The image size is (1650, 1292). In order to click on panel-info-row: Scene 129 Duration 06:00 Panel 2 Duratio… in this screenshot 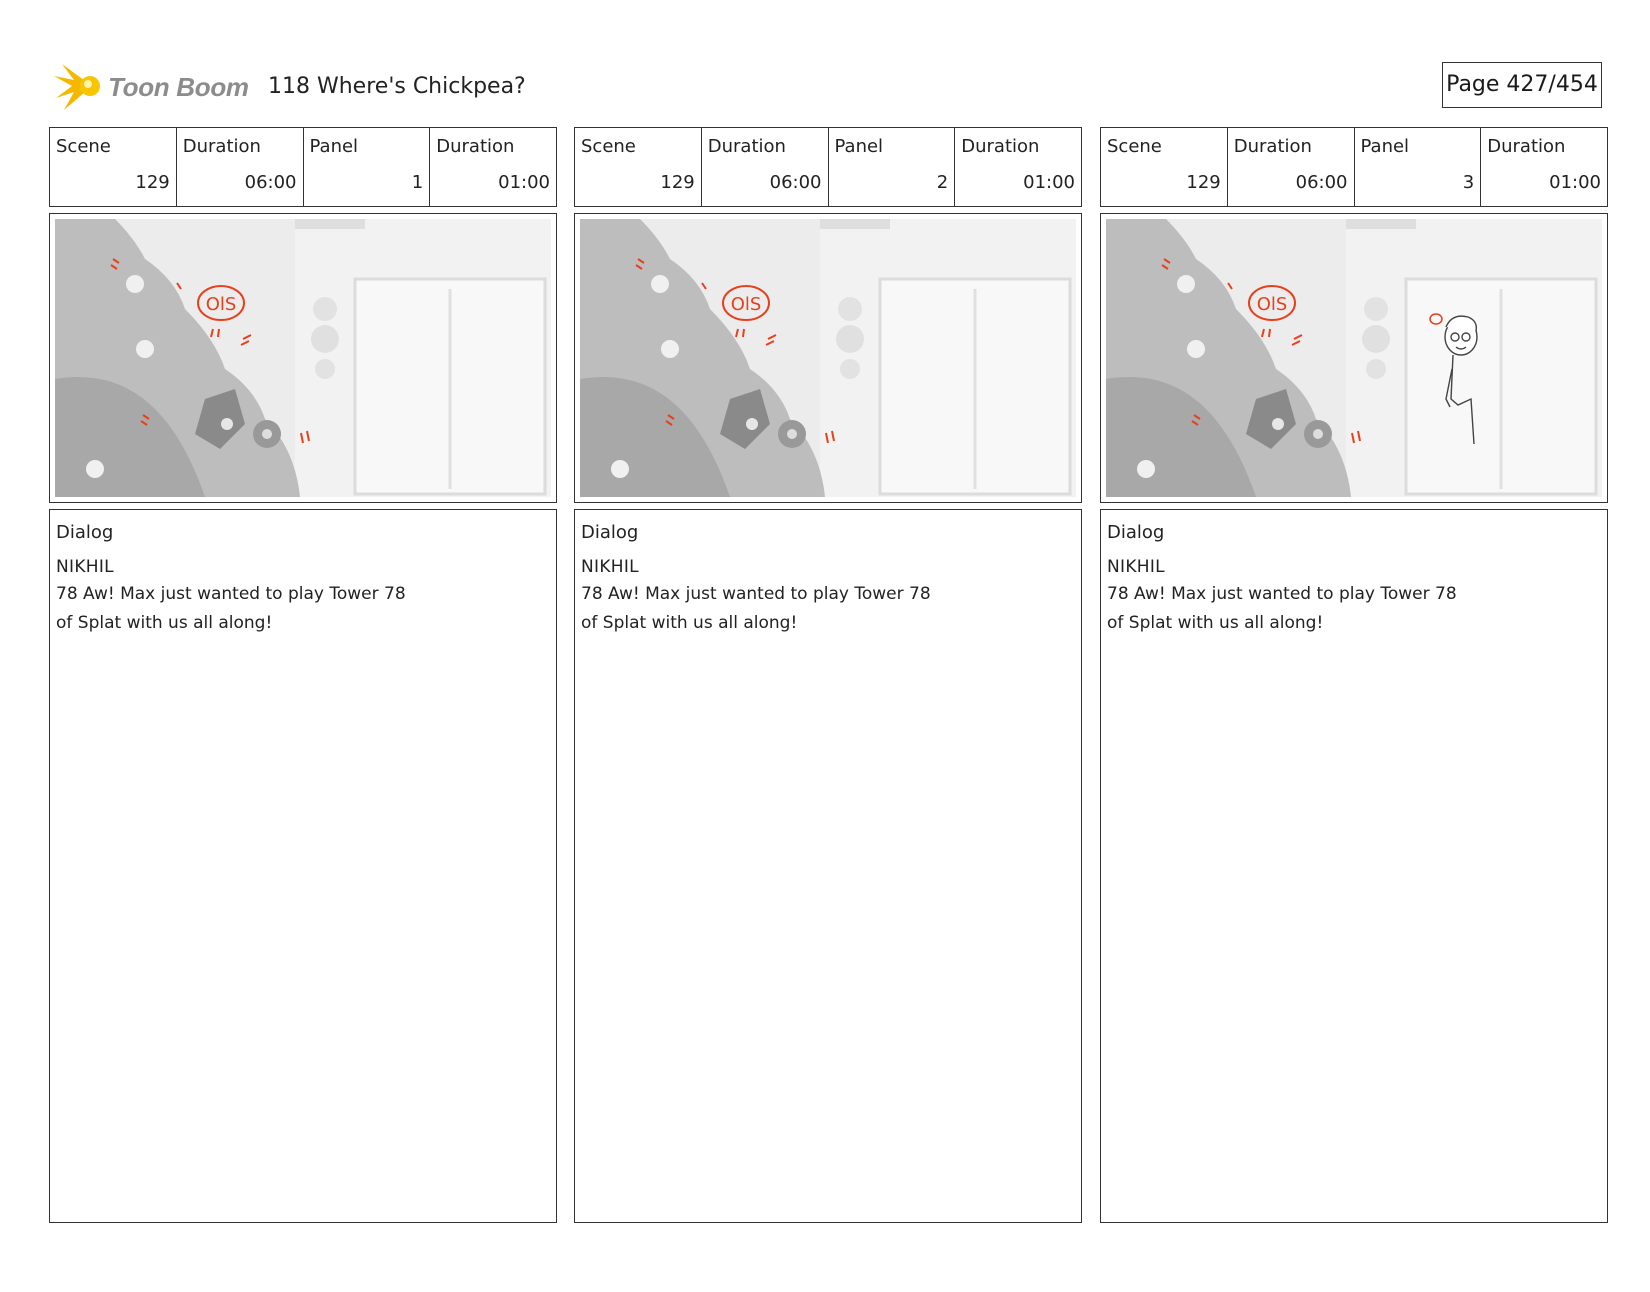, I will do `click(828, 167)`.